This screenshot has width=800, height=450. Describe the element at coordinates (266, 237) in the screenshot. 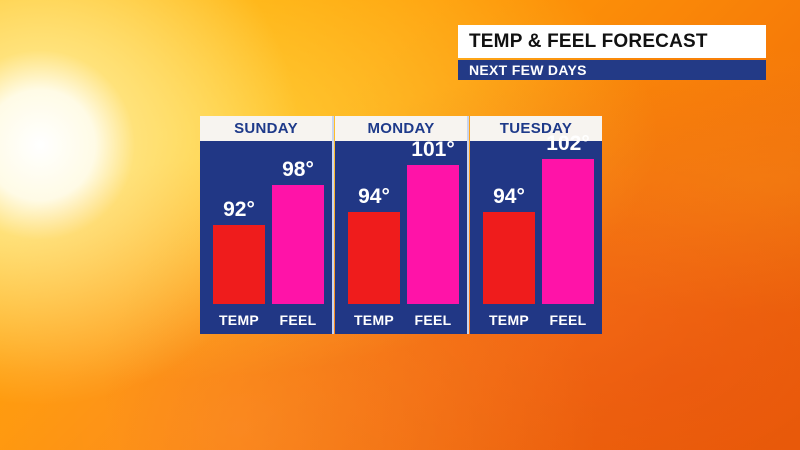

I see `day-panel: 92° TEMP 98° FEEL` at that location.